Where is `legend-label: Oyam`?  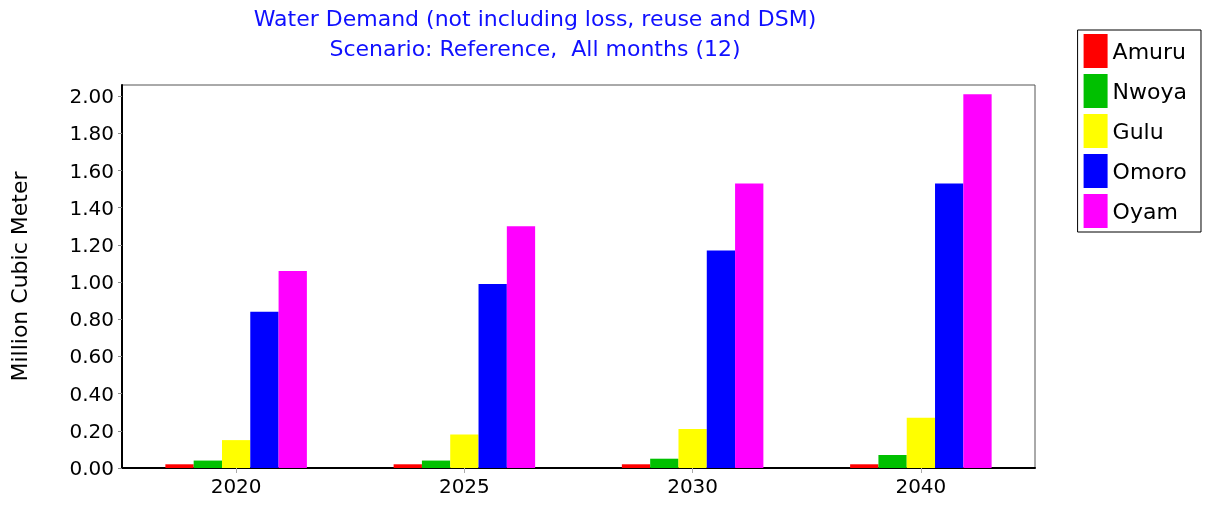
legend-label: Oyam is located at coordinates (1145, 211).